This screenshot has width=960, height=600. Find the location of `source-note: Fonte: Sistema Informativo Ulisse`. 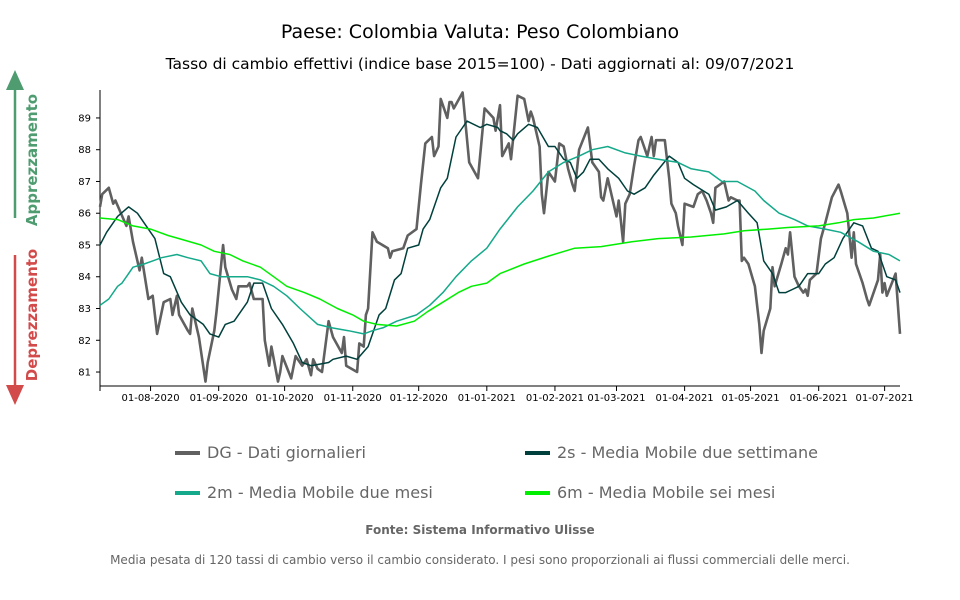

source-note: Fonte: Sistema Informativo Ulisse is located at coordinates (480, 530).